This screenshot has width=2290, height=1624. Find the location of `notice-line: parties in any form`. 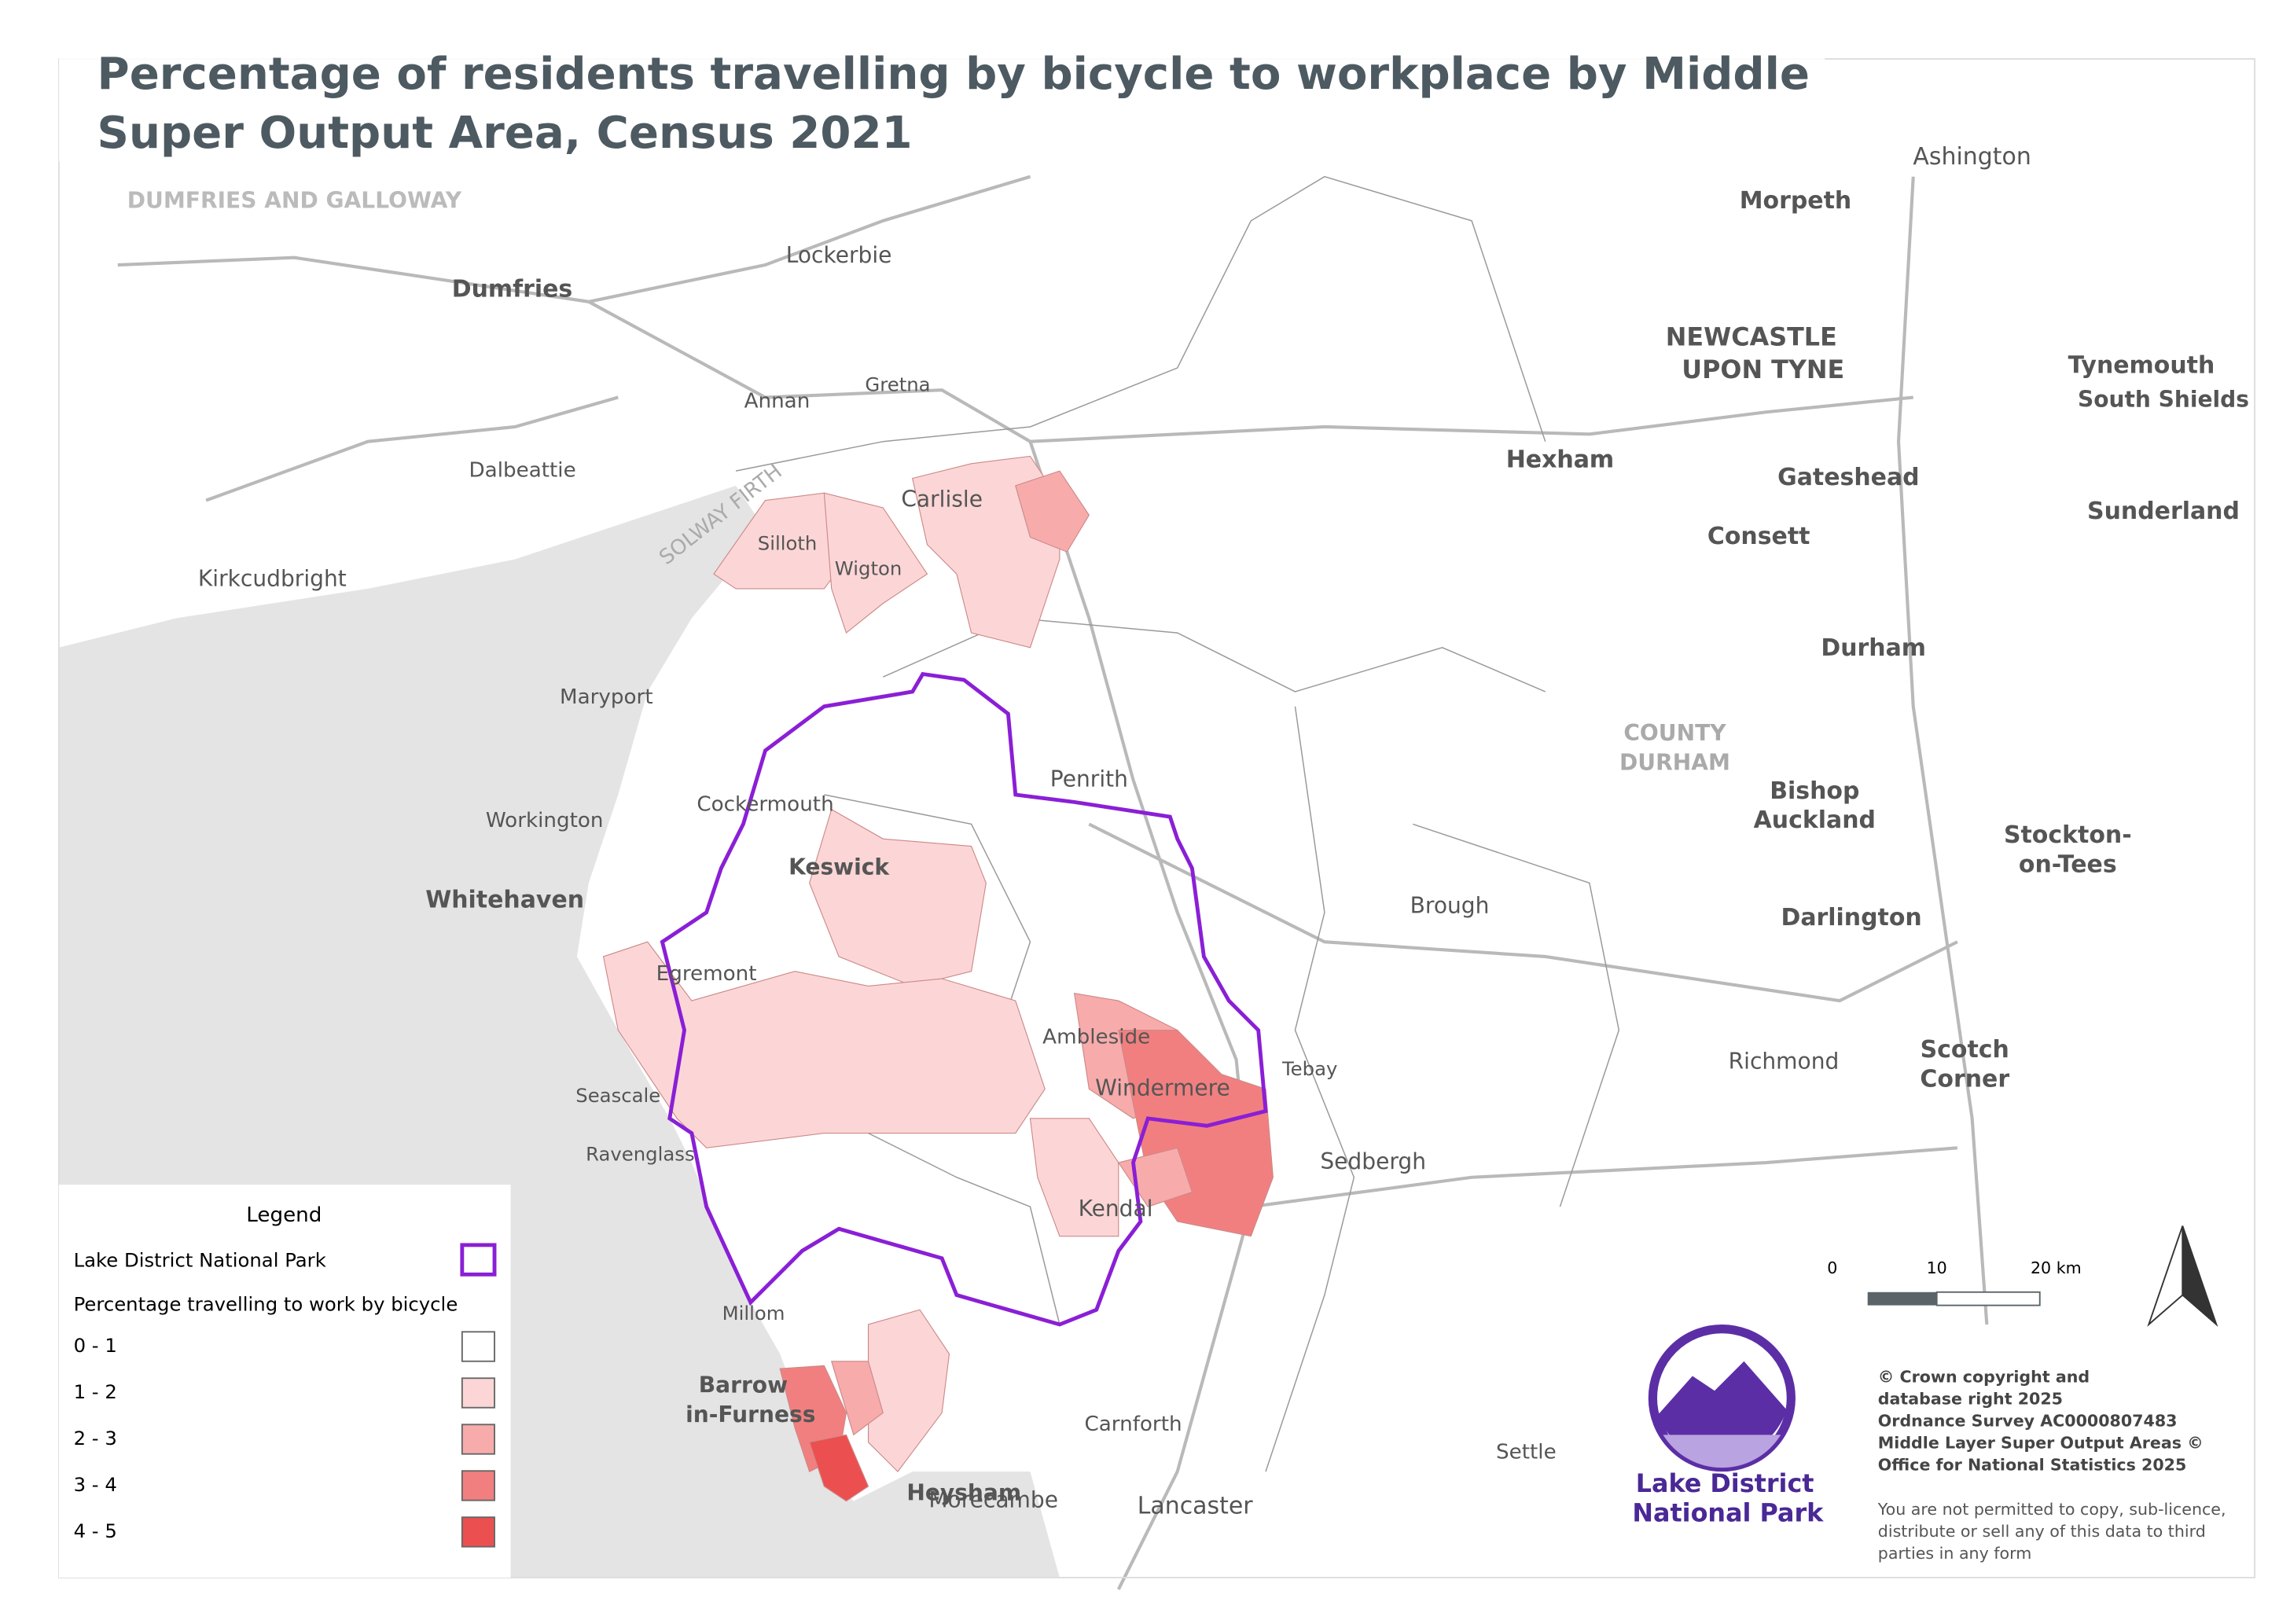

notice-line: parties in any form is located at coordinates (1955, 1554).